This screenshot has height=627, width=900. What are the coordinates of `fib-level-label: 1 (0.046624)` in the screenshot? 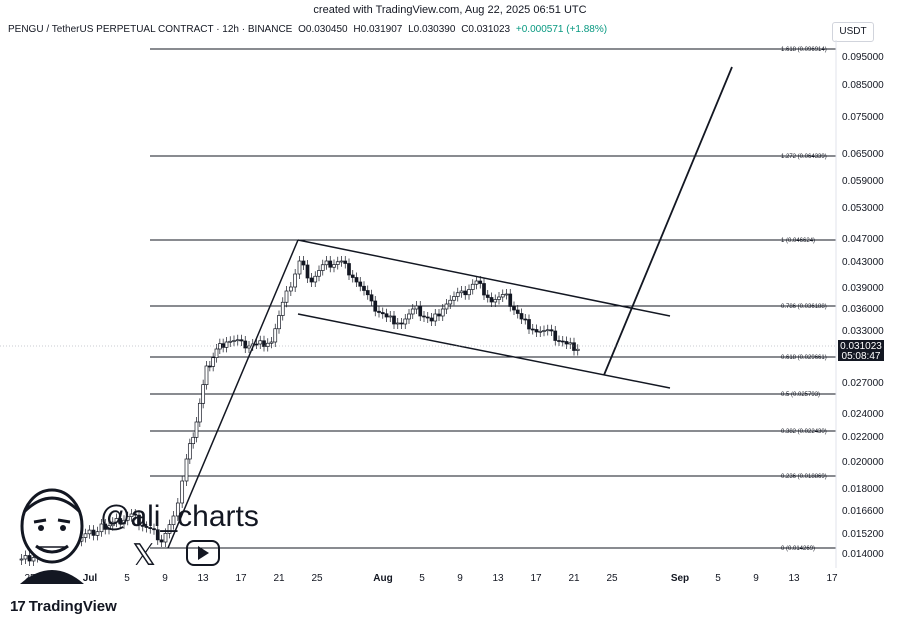 It's located at (798, 241).